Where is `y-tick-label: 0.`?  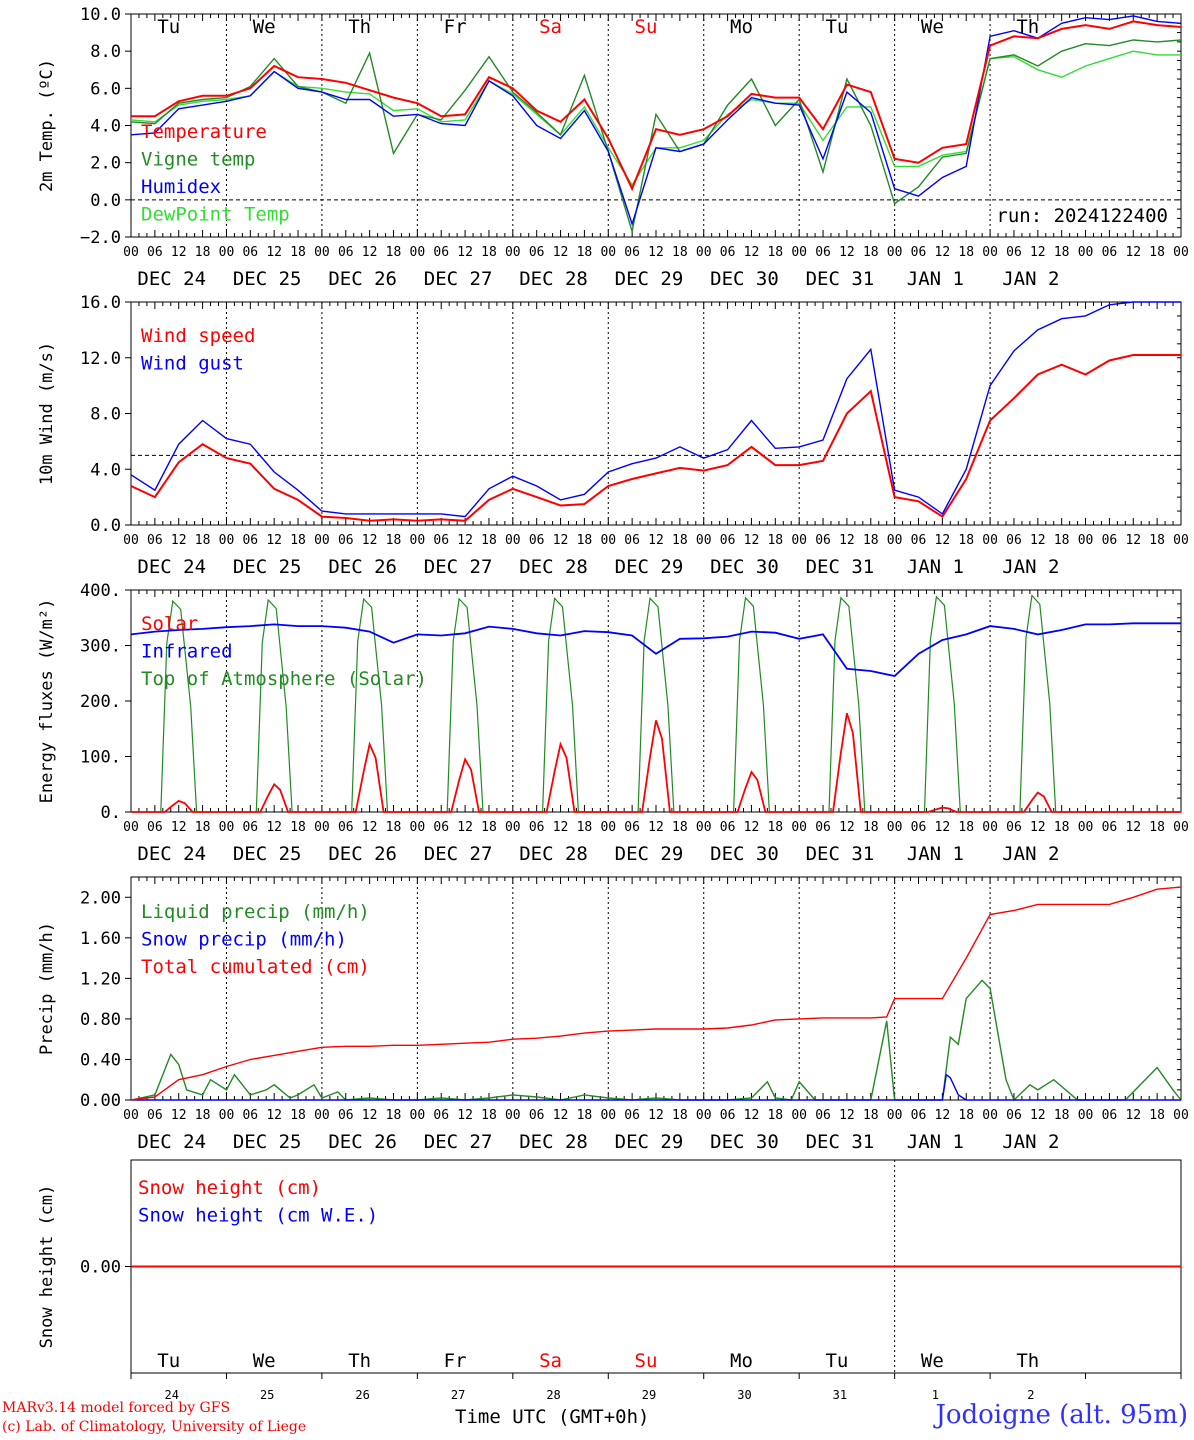
y-tick-label: 0. is located at coordinates (111, 813).